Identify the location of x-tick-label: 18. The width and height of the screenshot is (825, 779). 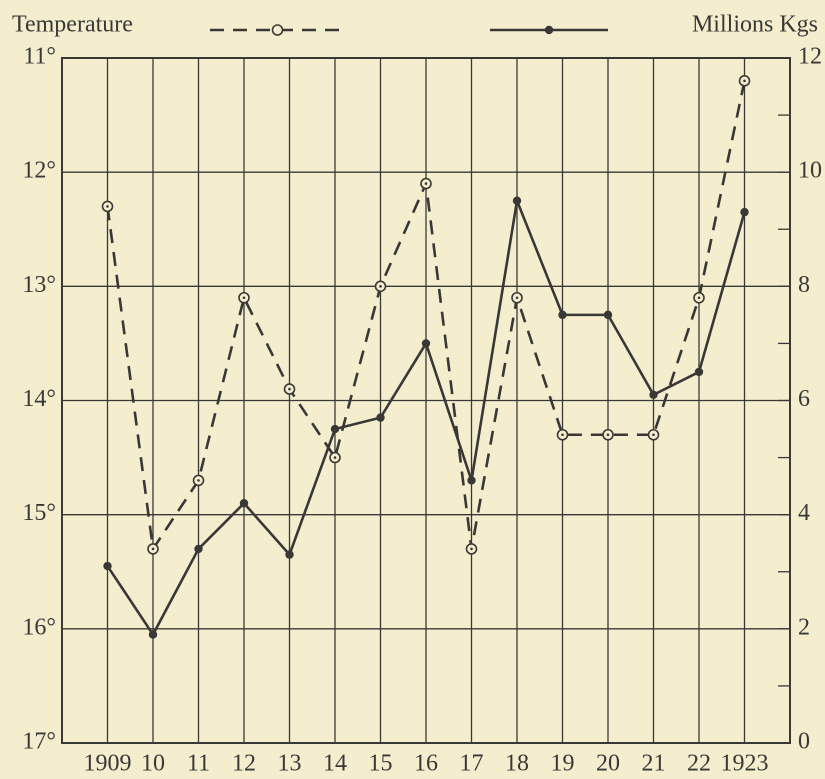
(517, 764).